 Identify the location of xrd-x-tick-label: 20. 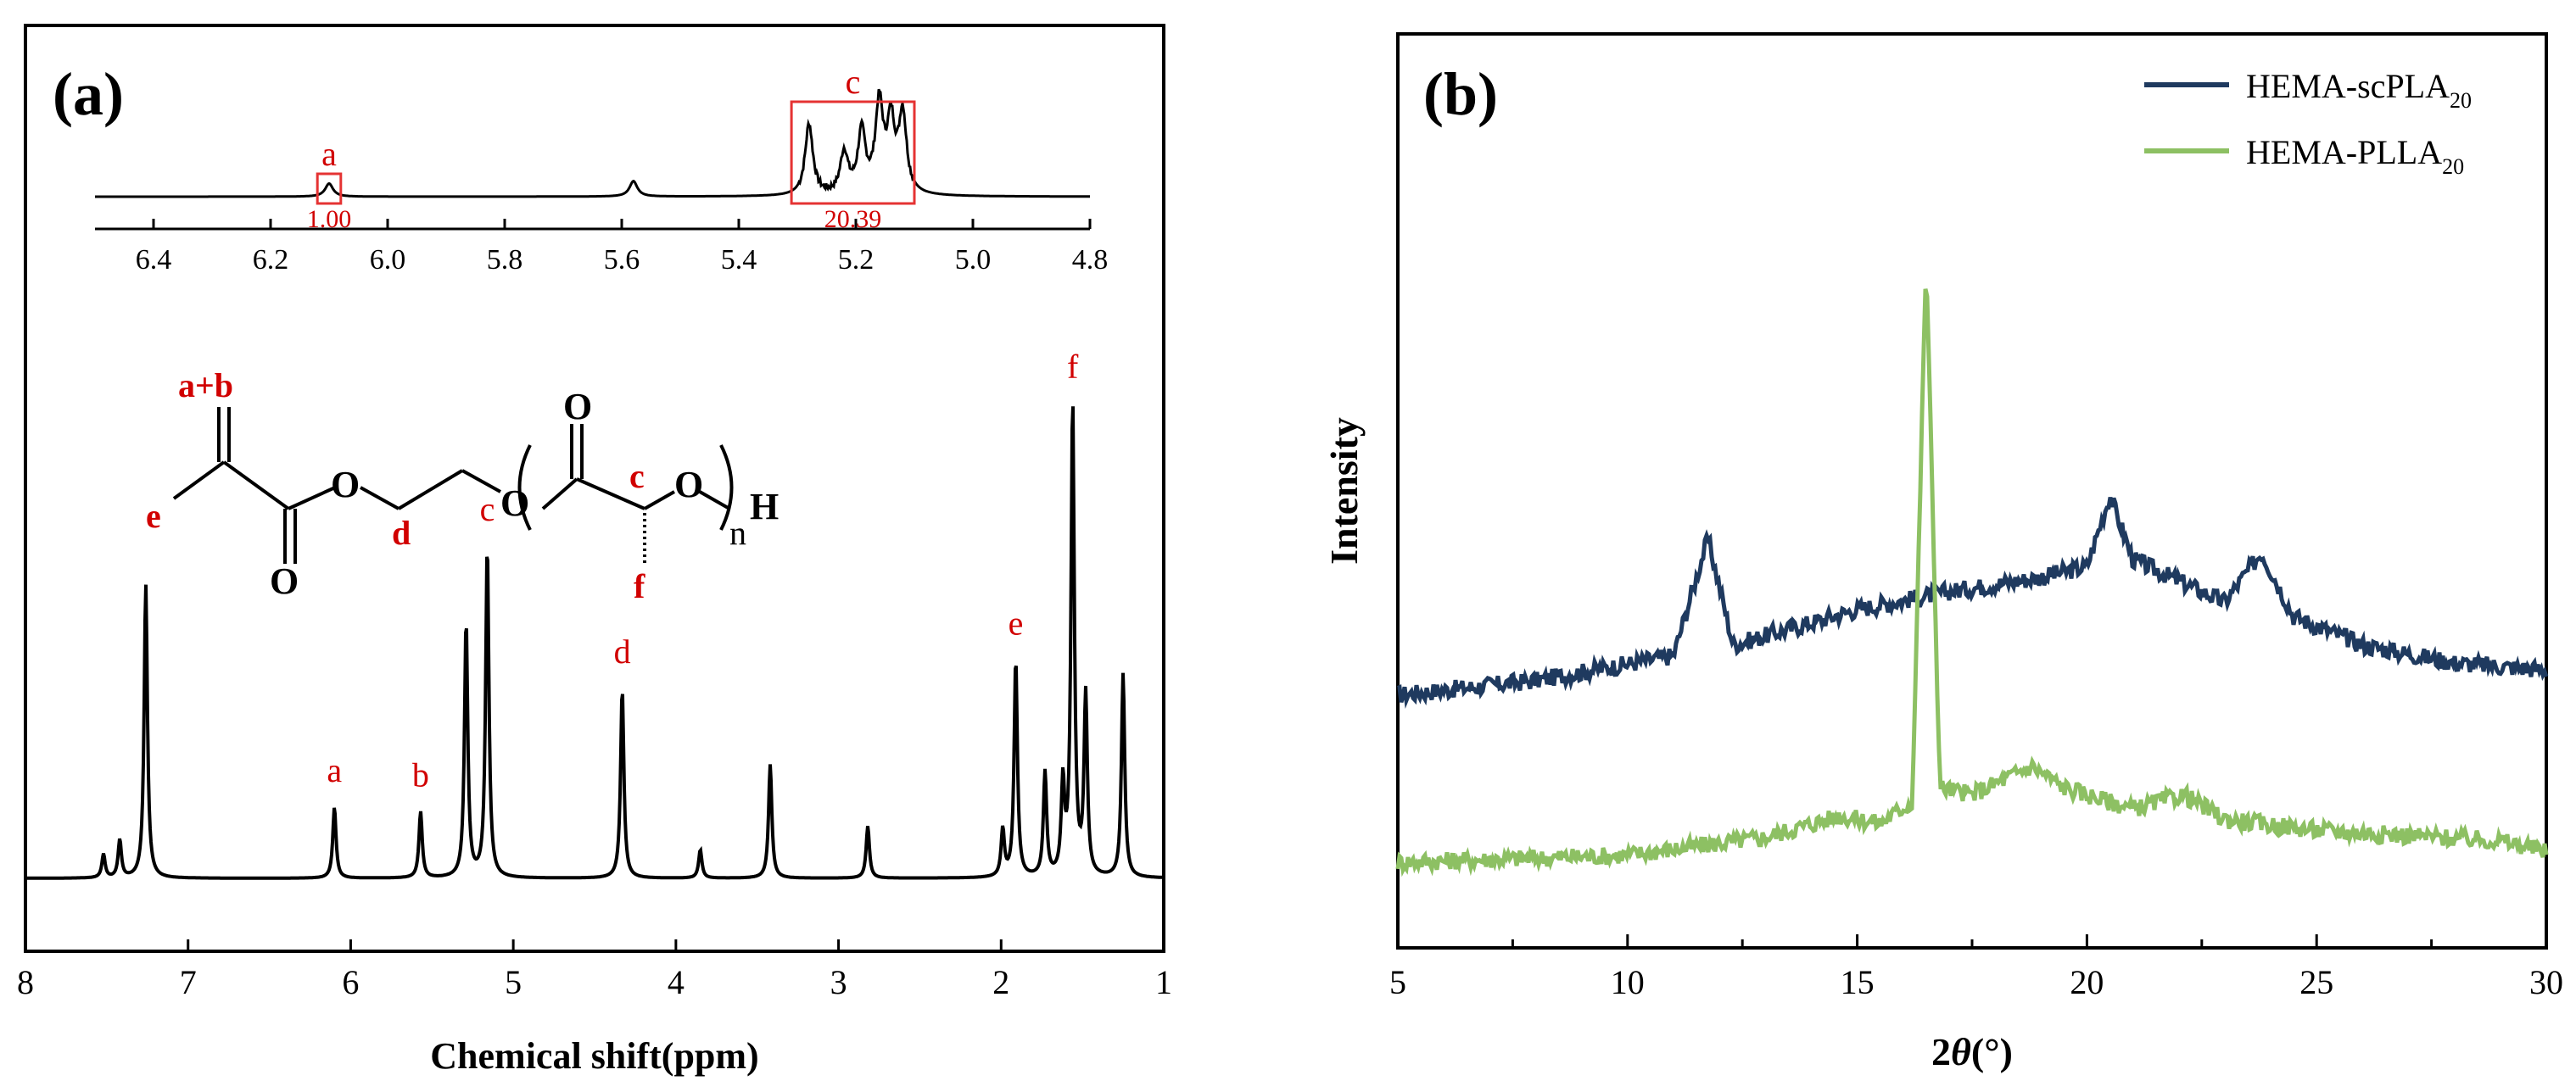
(2087, 982).